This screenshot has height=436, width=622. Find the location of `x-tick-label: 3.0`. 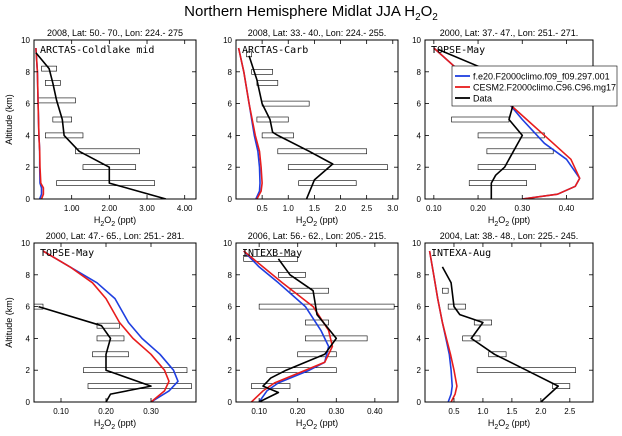

x-tick-label: 3.0 is located at coordinates (393, 208).